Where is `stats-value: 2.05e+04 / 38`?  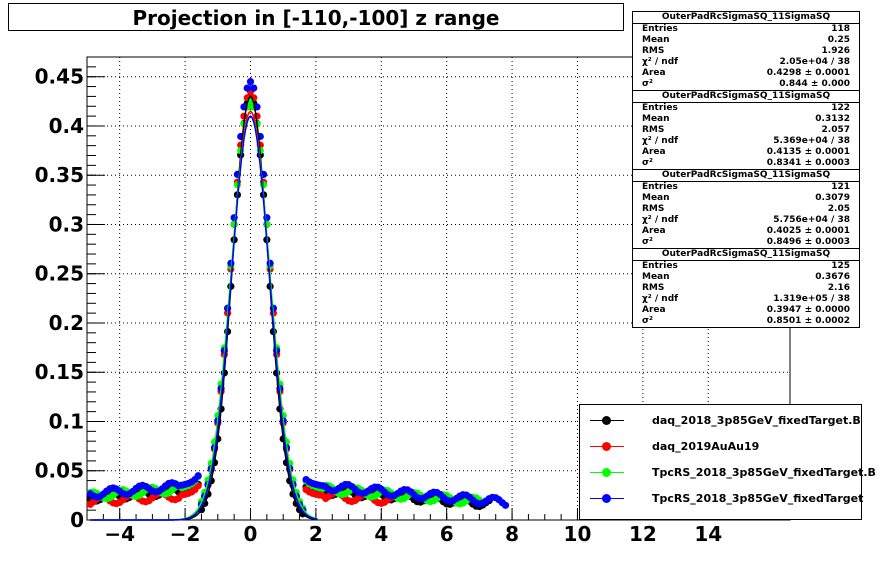
stats-value: 2.05e+04 / 38 is located at coordinates (814, 62).